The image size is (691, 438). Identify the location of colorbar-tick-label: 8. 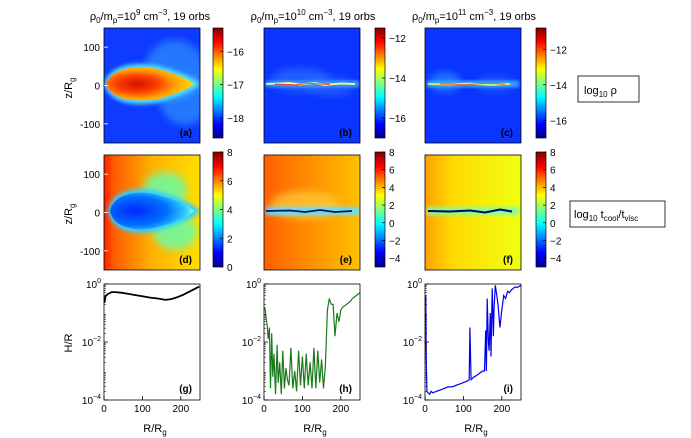
(392, 153).